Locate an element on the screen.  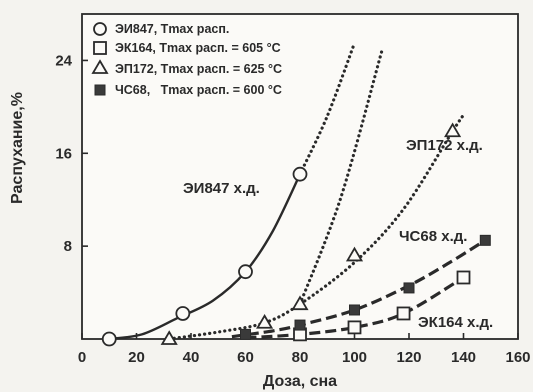
curve-ek164 is located at coordinates (355, 308).